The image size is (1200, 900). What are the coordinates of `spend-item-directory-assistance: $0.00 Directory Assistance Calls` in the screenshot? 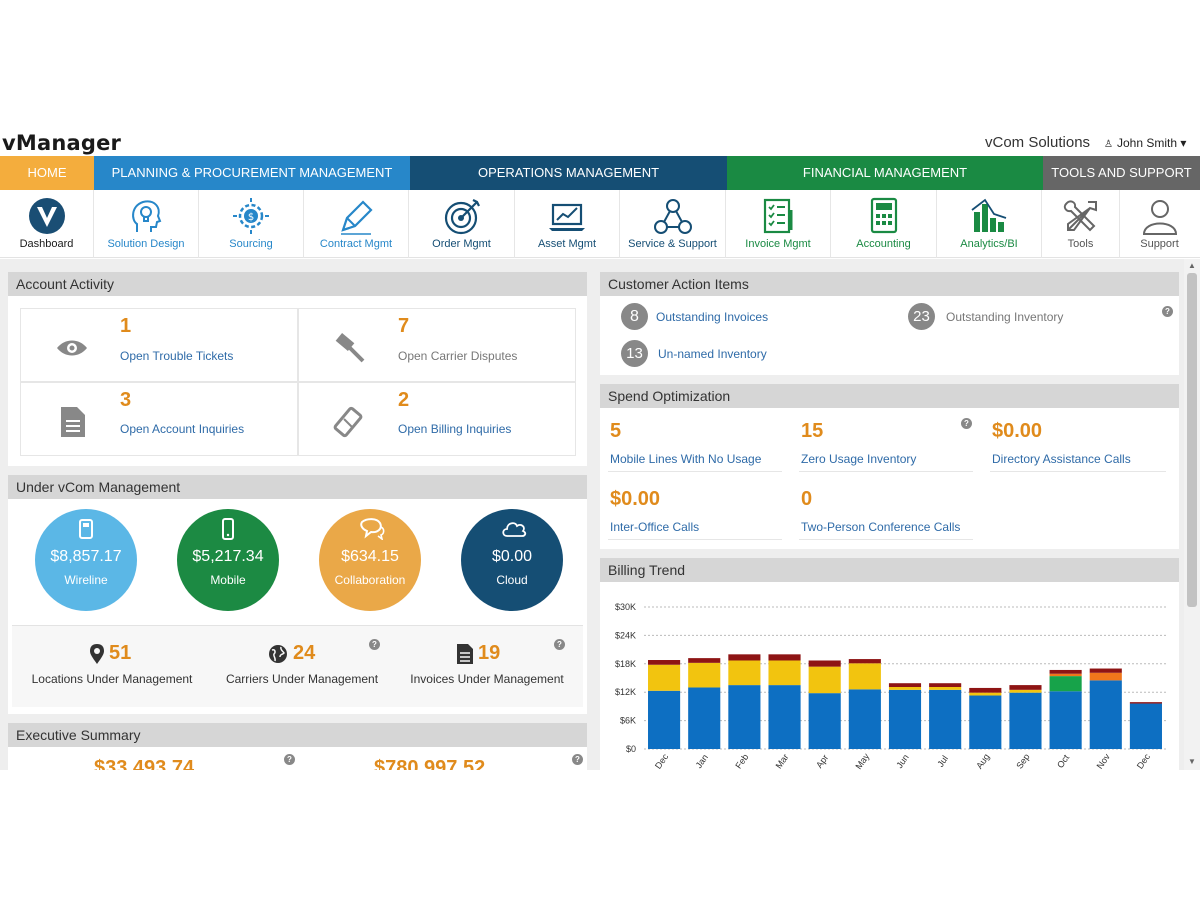 It's located at (1078, 443).